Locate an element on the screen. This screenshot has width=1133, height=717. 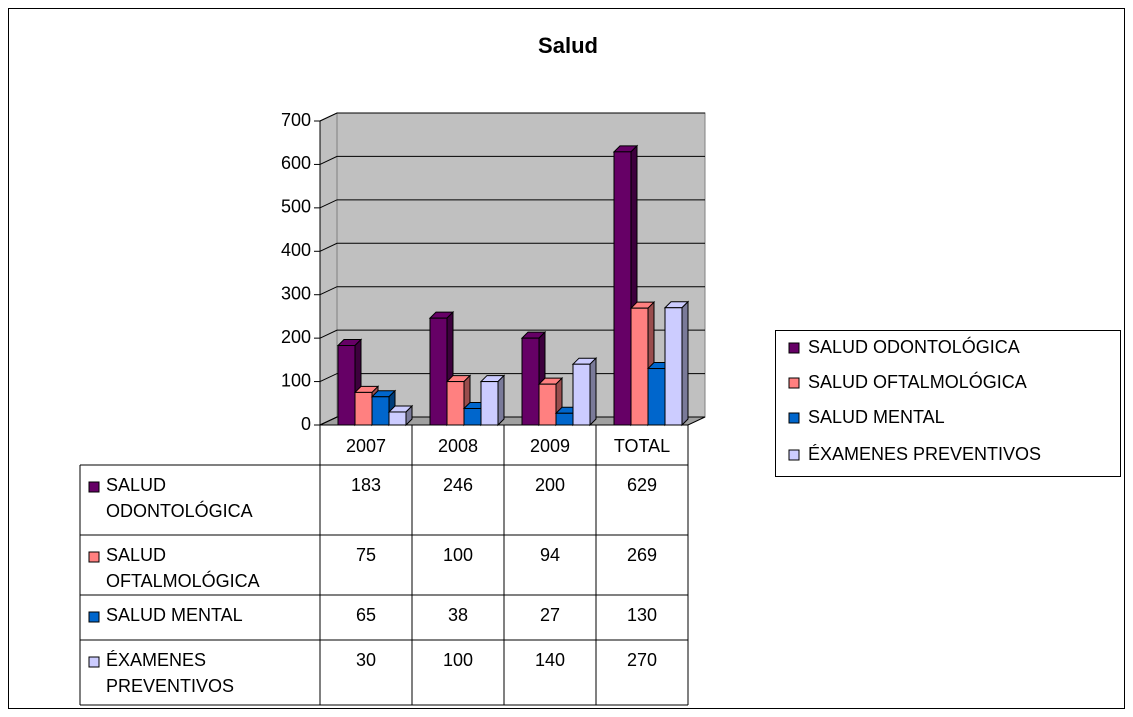
y-tick-label: 400 is located at coordinates (296, 250).